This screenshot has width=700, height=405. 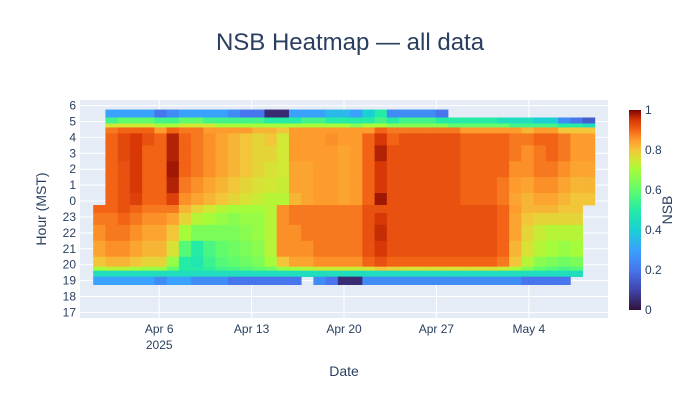 I want to click on x-axis-title: Date, so click(x=344, y=371).